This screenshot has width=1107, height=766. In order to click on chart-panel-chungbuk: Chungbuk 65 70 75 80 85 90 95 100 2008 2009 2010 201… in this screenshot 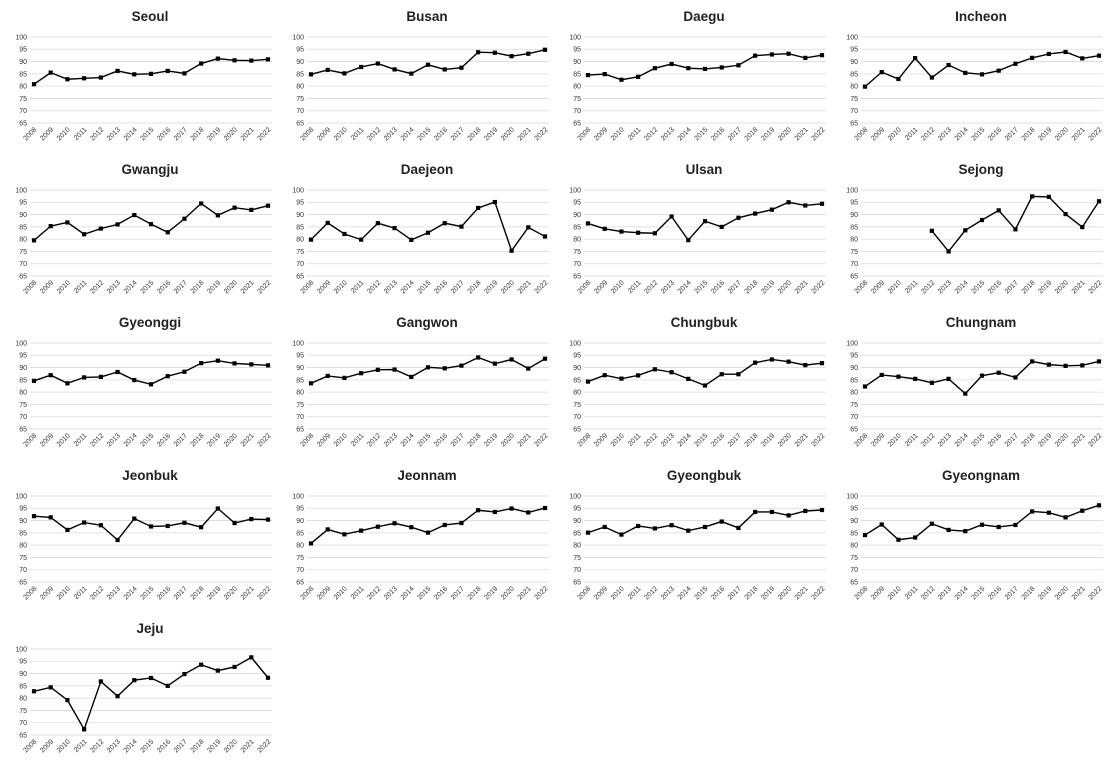, I will do `click(694, 384)`.